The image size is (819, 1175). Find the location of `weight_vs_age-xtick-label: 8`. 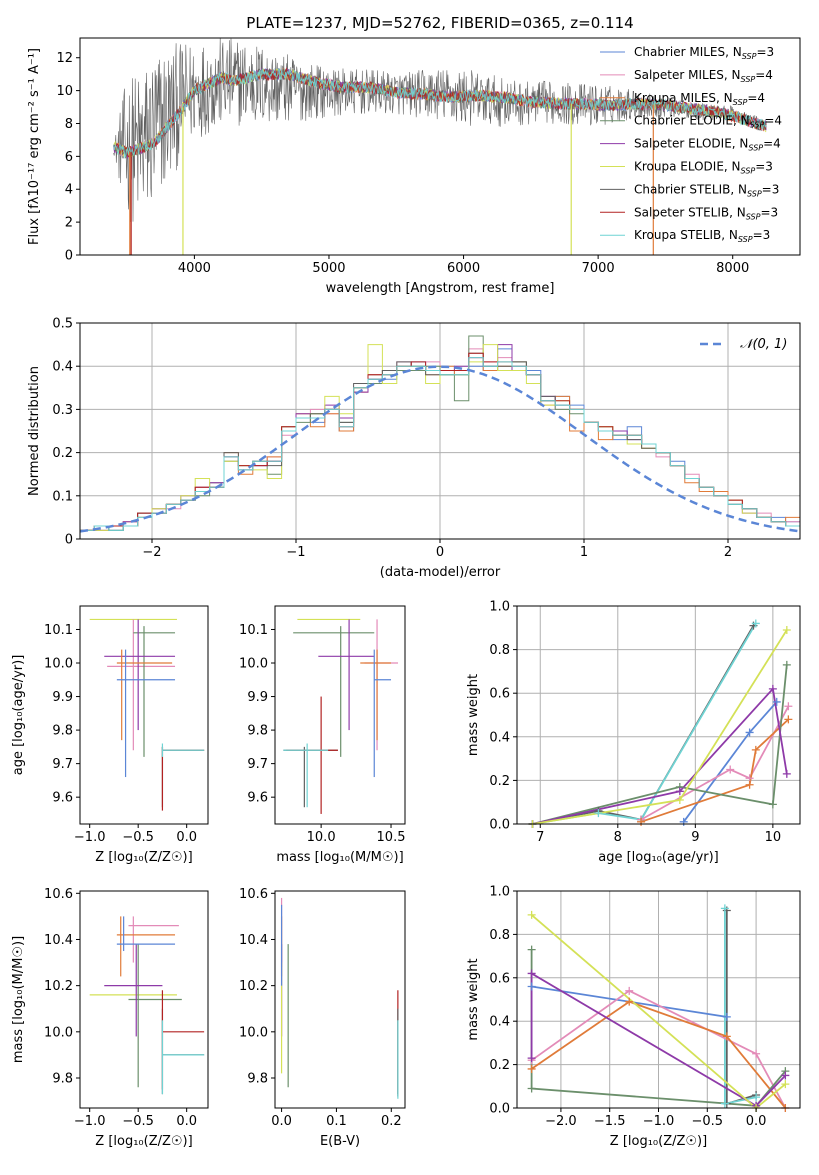

weight_vs_age-xtick-label: 8 is located at coordinates (618, 837).